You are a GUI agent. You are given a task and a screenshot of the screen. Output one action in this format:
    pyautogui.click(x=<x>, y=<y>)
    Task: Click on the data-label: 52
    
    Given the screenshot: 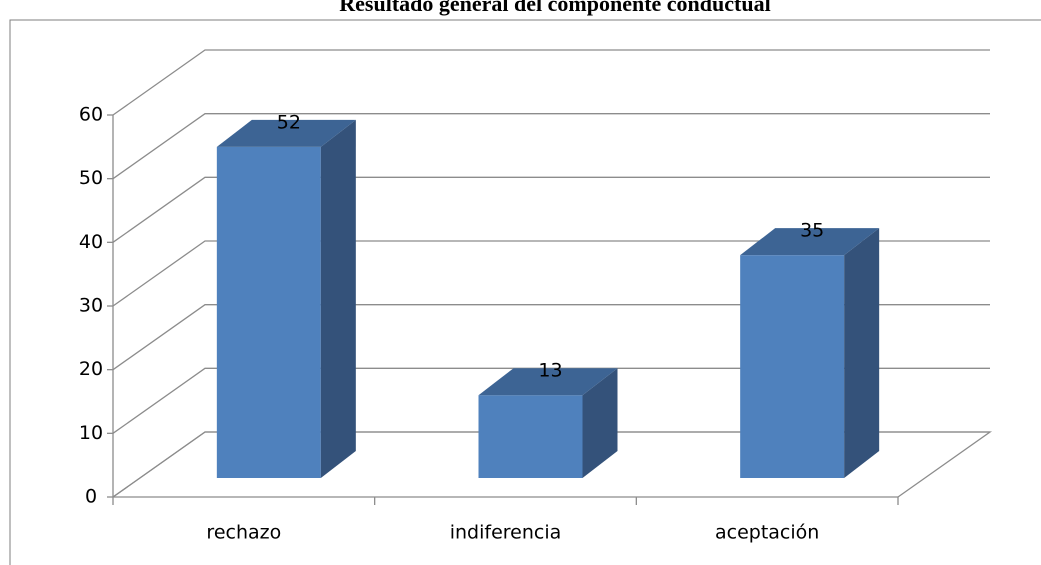 What is the action you would take?
    pyautogui.click(x=289, y=122)
    